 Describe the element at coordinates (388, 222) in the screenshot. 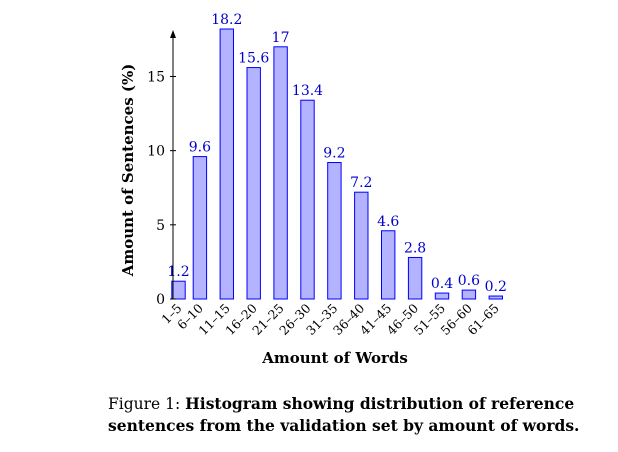

I see `data-label-41–45: 4.6` at that location.